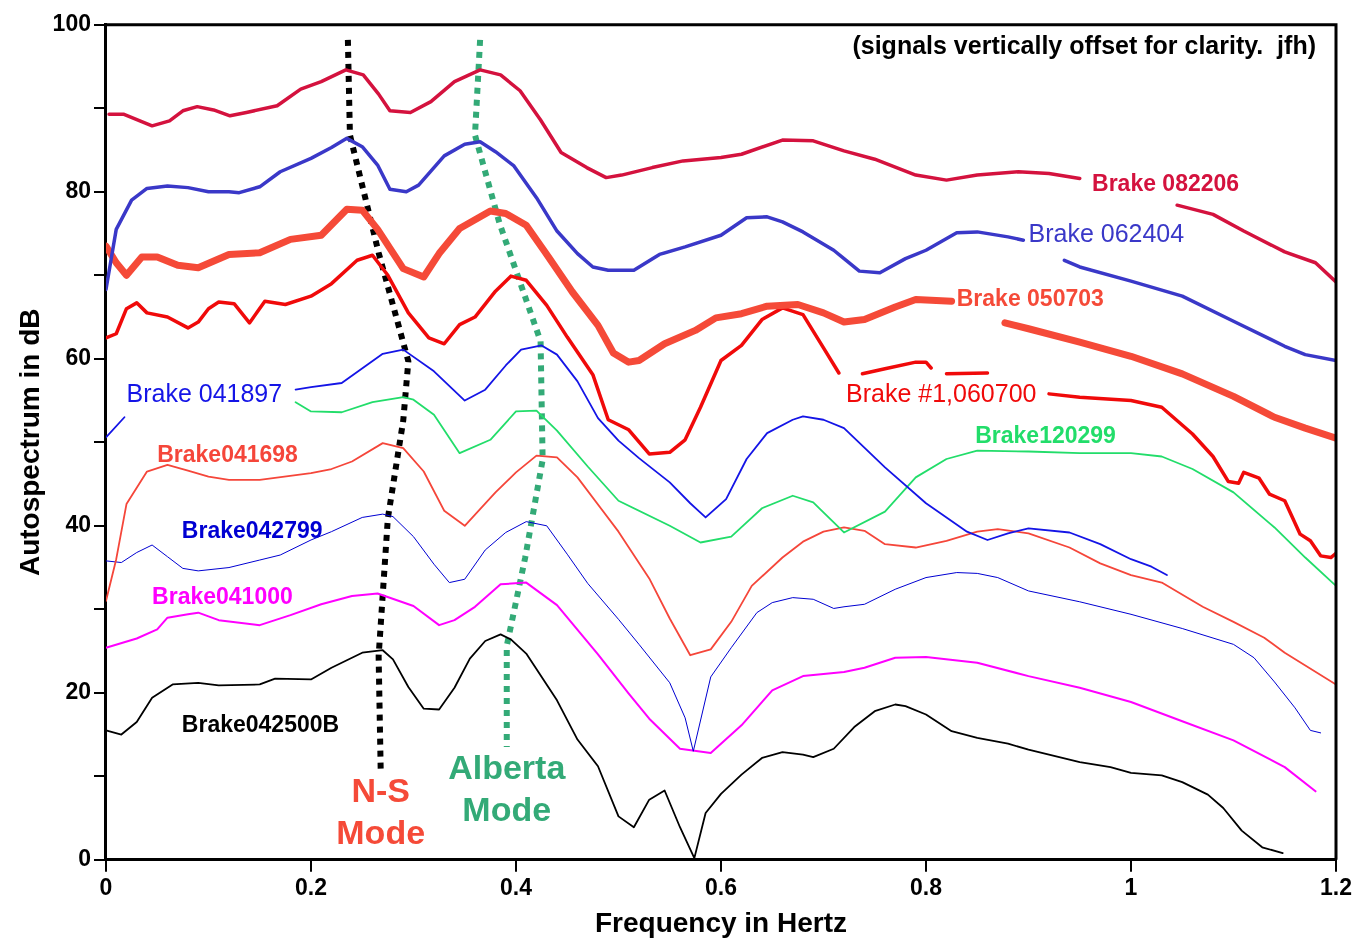  I want to click on y-tick-label: 60, so click(78, 357).